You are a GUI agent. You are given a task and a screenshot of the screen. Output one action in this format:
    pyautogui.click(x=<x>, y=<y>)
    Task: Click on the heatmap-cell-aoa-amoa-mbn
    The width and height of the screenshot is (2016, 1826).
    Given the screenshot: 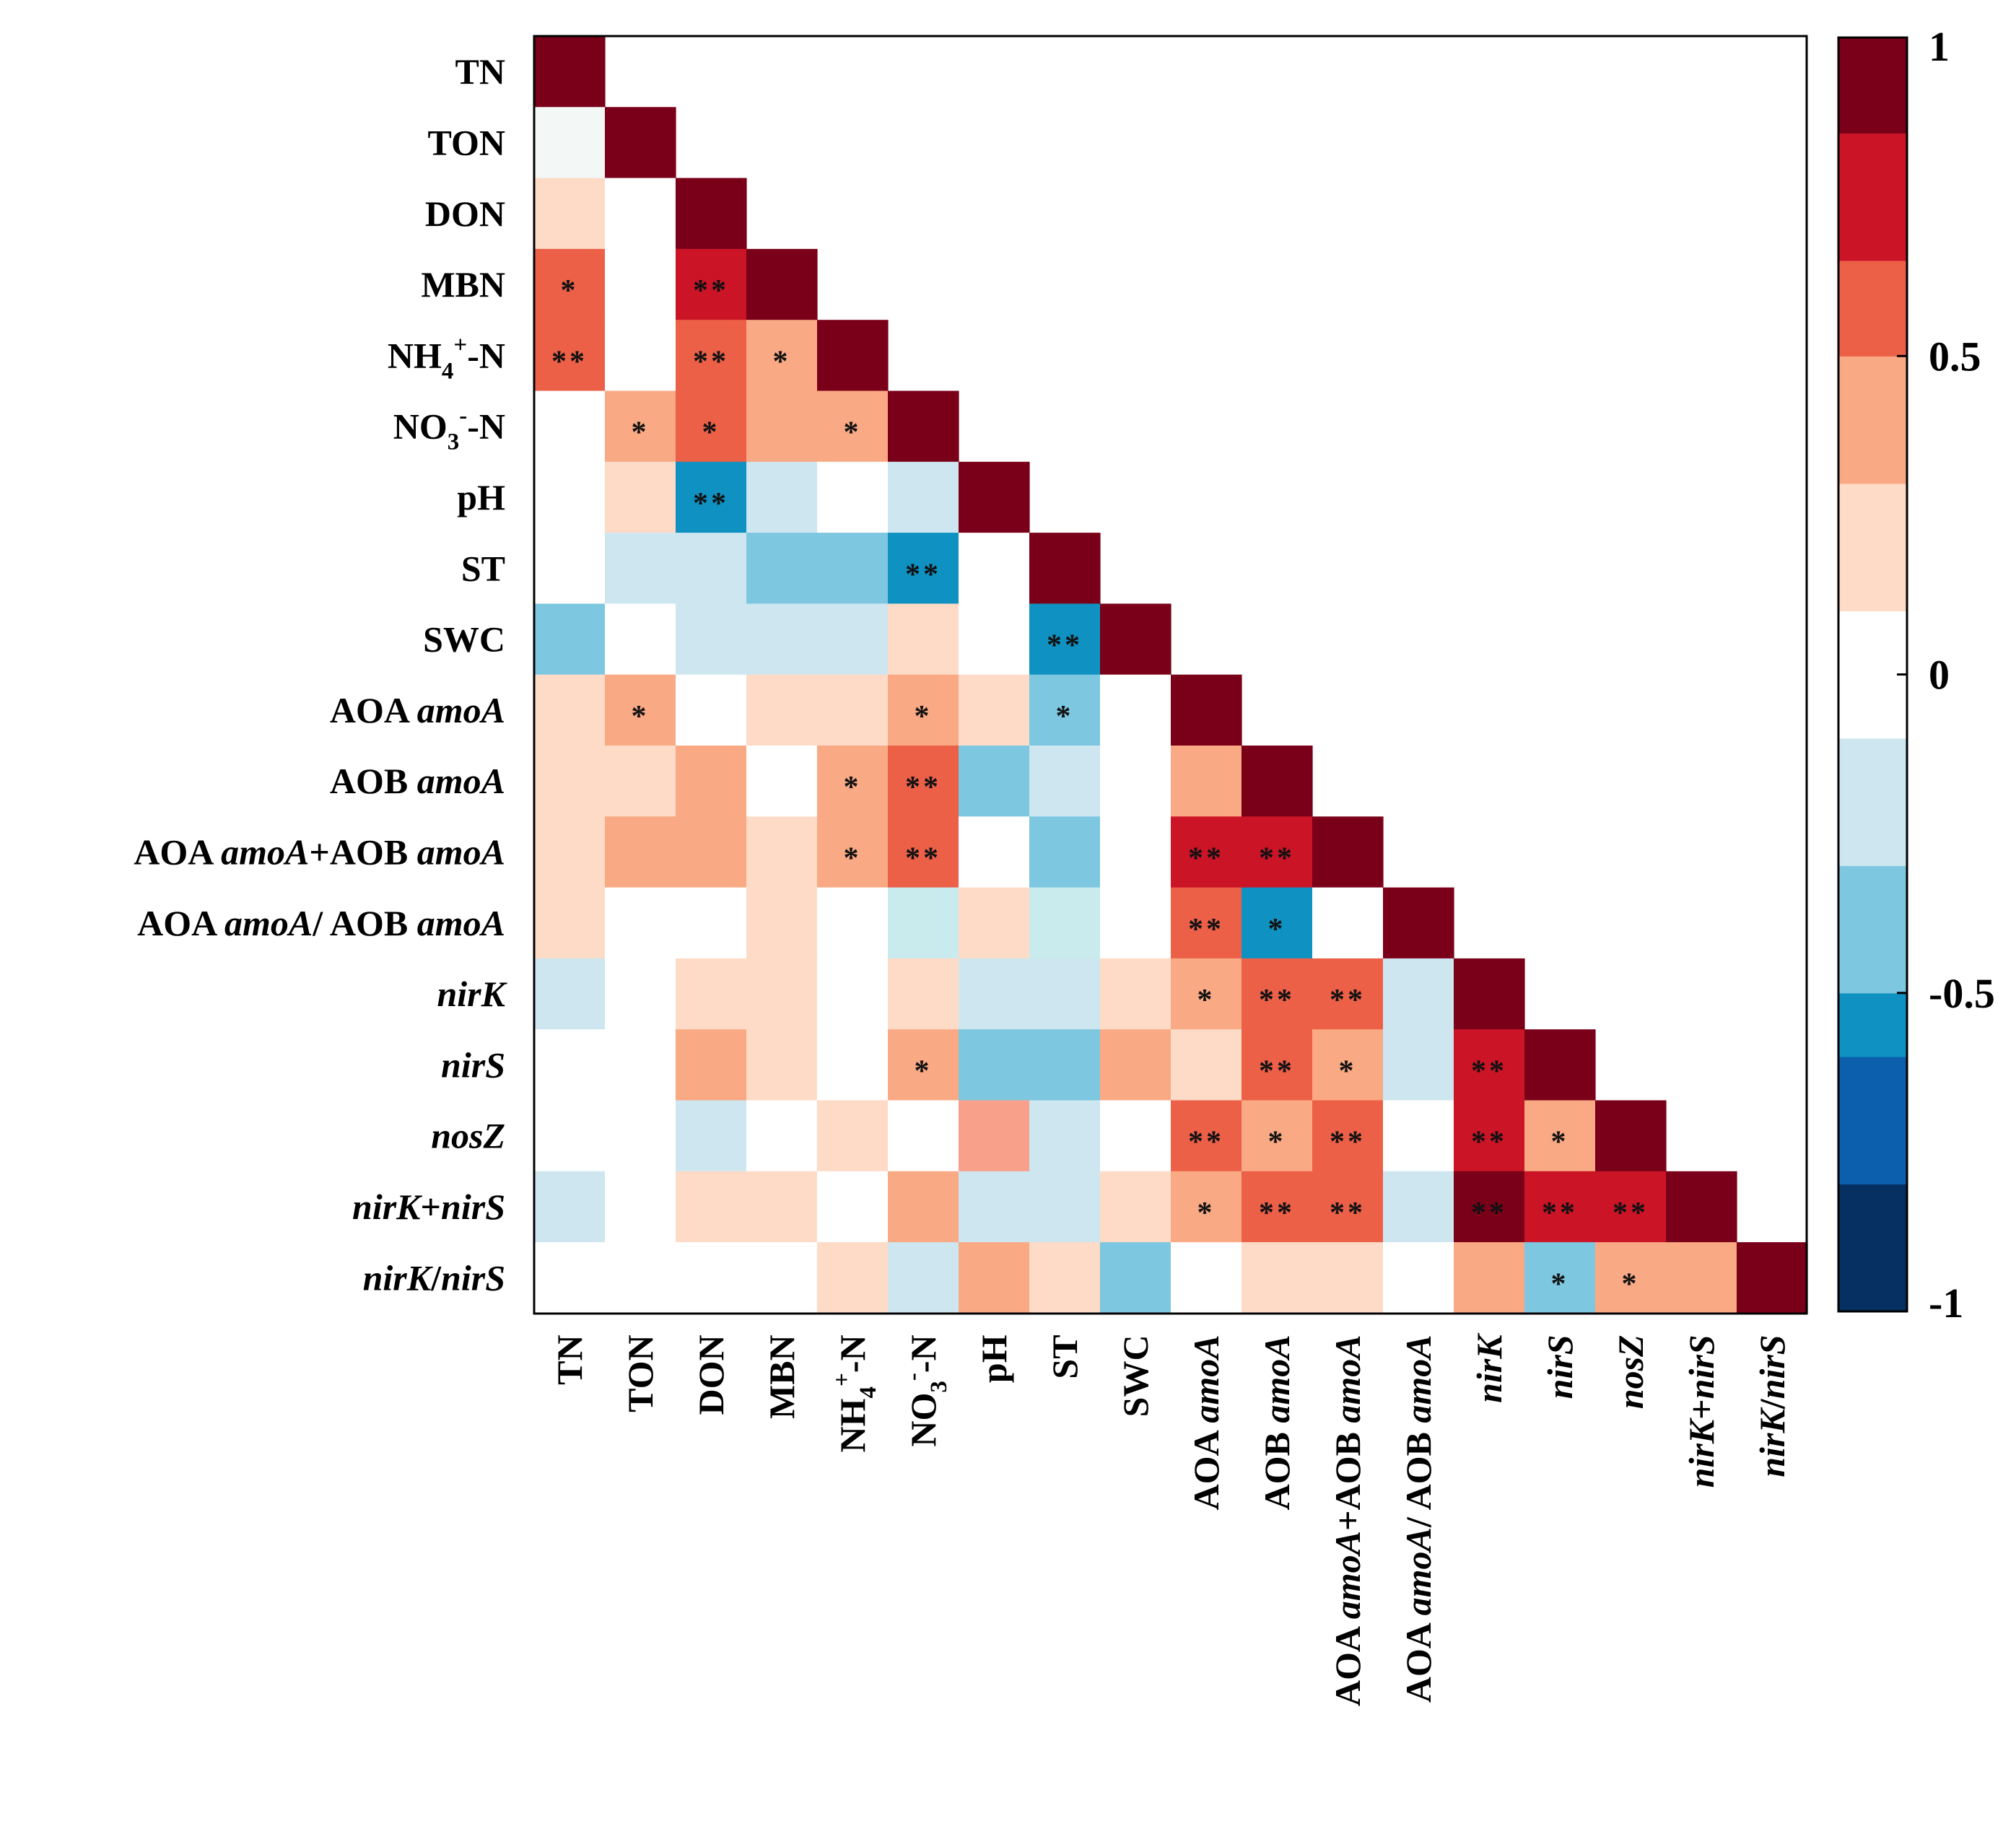 What is the action you would take?
    pyautogui.click(x=782, y=710)
    